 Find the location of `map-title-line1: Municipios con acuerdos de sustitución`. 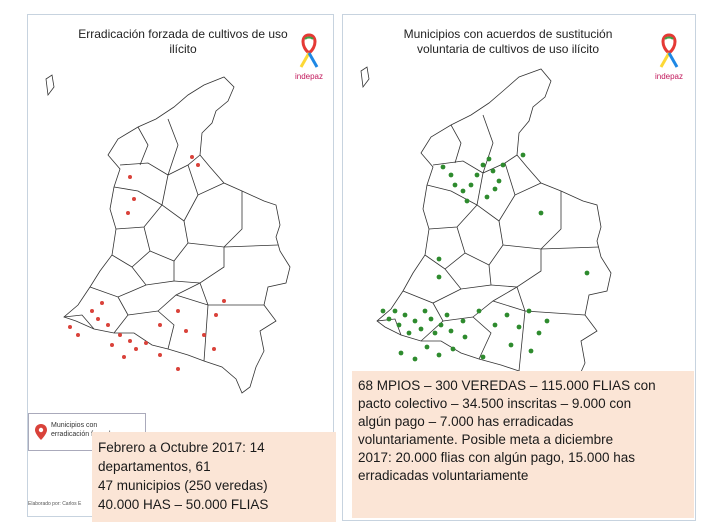

map-title-line1: Municipios con acuerdos de sustitución is located at coordinates (508, 34).